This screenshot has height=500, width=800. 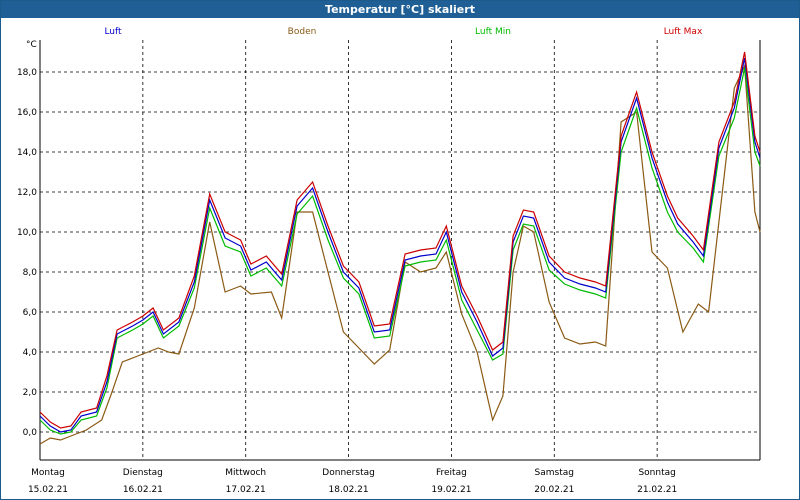 I want to click on title-bar: Temperatur [°C] skaliert, so click(x=400, y=9).